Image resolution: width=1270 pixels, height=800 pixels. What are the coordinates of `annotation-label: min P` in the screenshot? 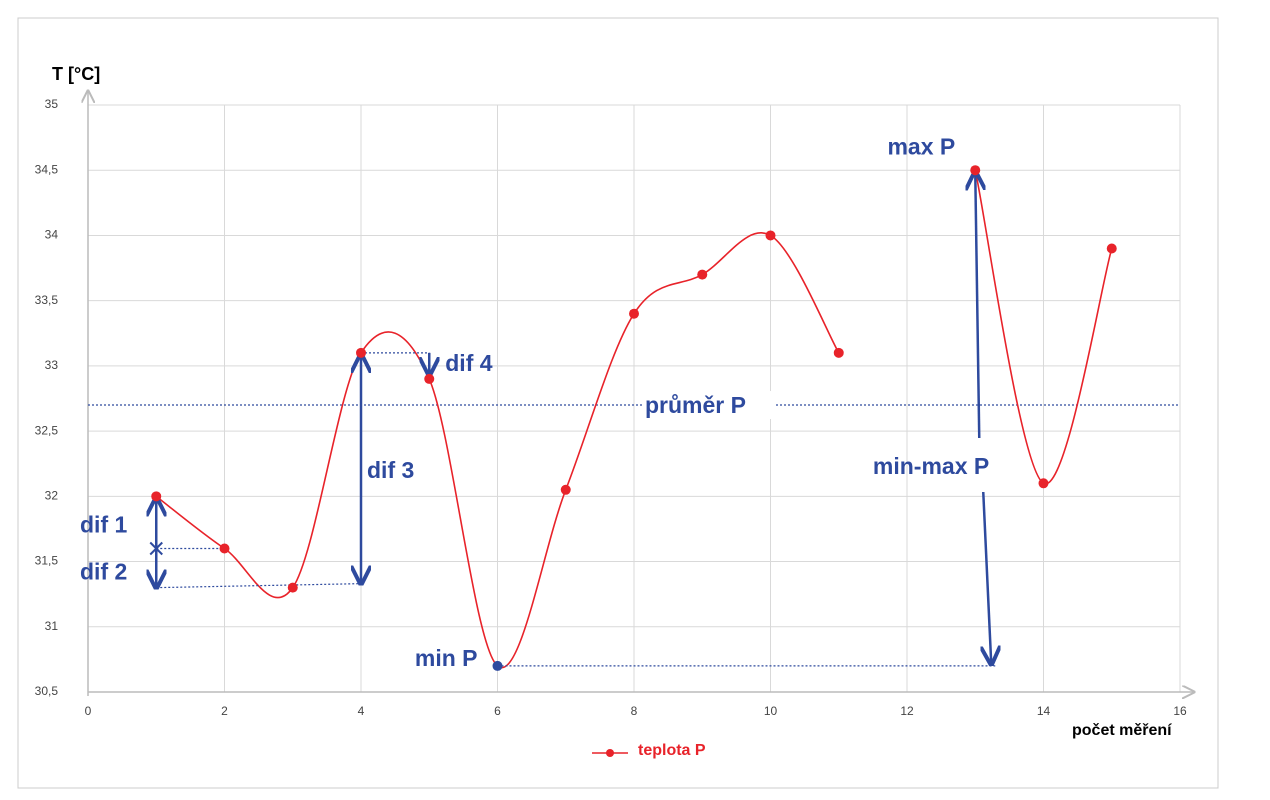 It's located at (446, 658).